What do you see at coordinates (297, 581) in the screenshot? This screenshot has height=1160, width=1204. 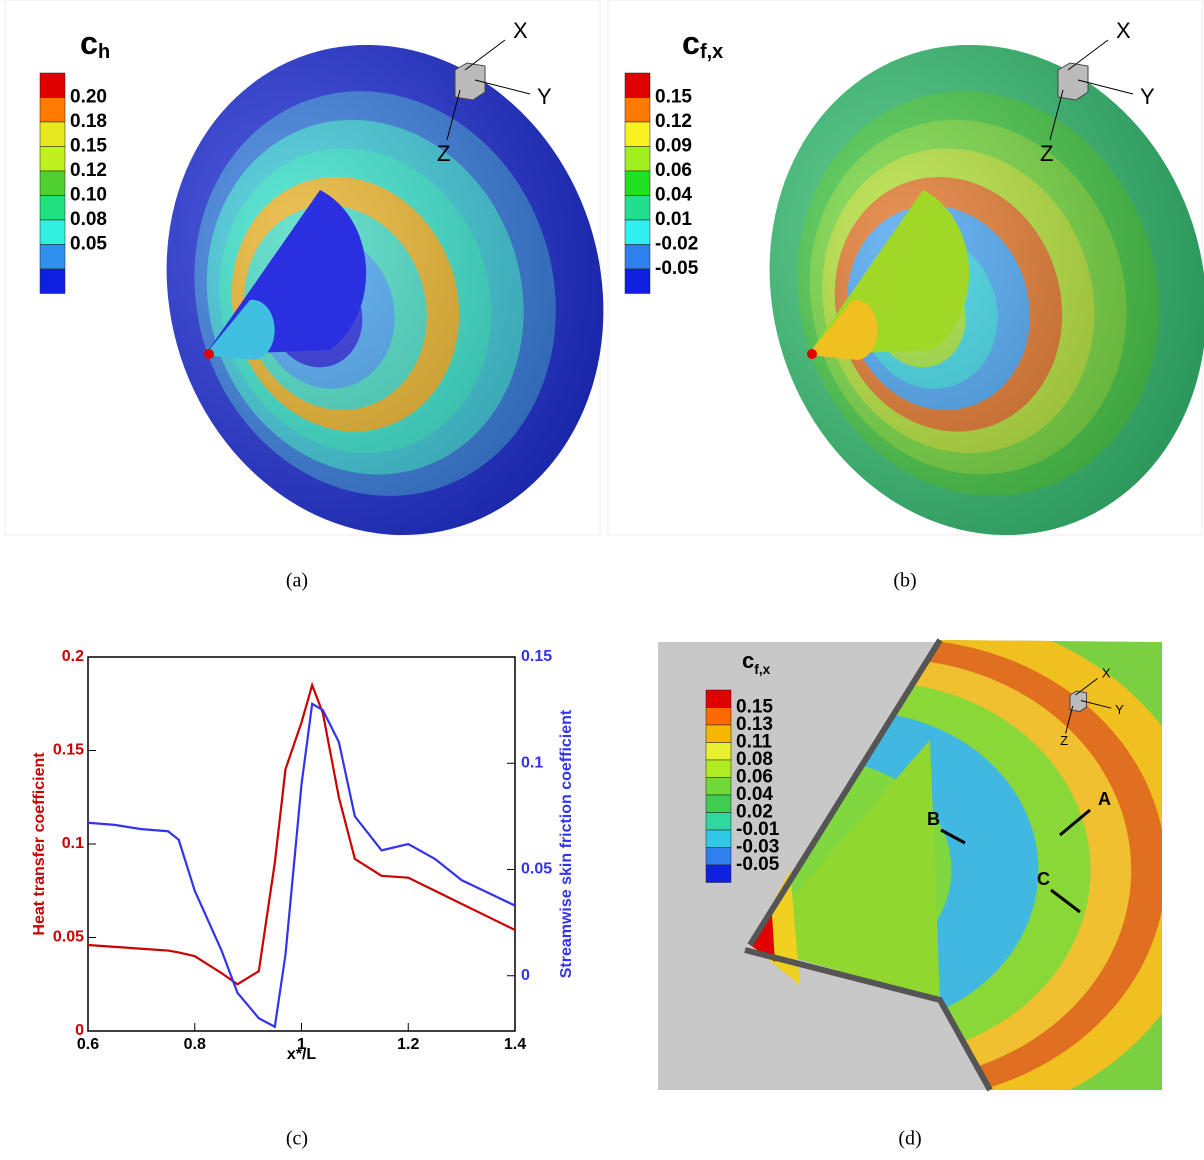 I see `caption: (a)` at bounding box center [297, 581].